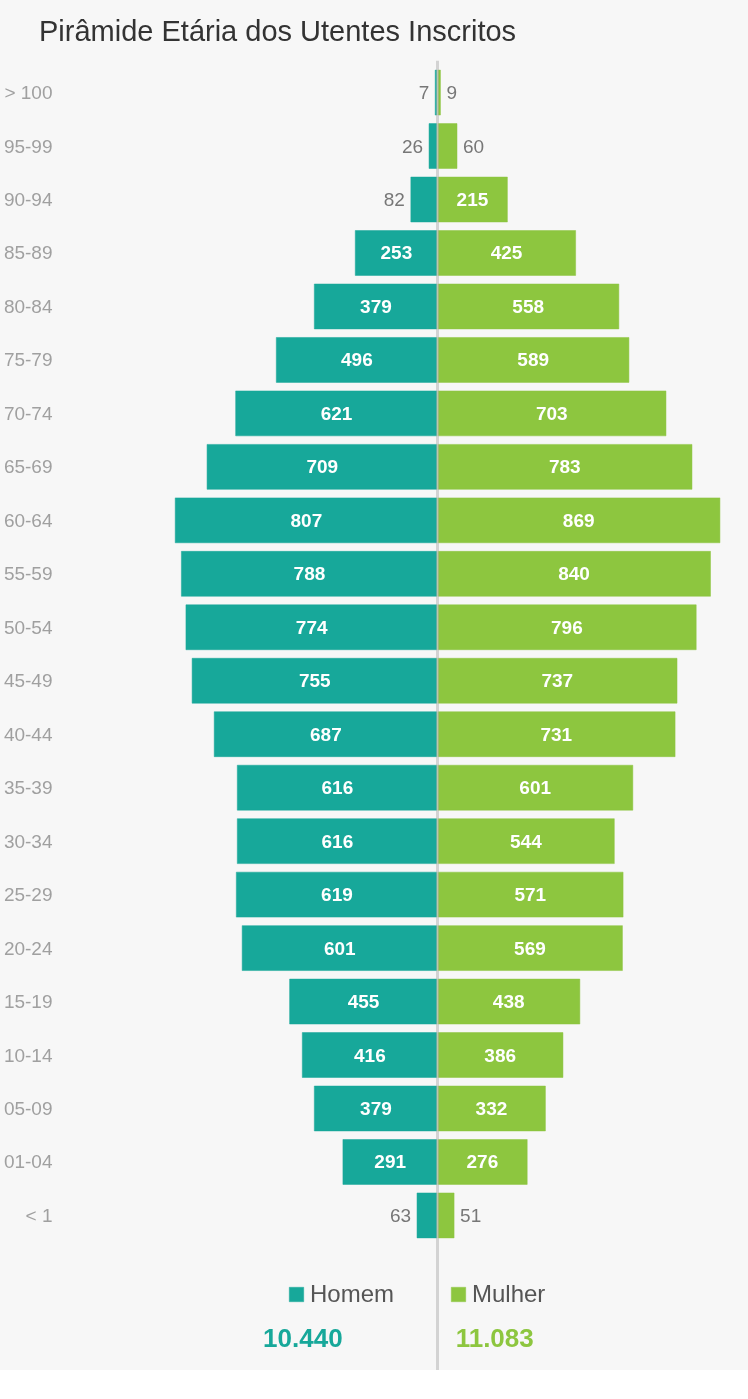 This screenshot has width=748, height=1399. I want to click on data-label: 869, so click(578, 520).